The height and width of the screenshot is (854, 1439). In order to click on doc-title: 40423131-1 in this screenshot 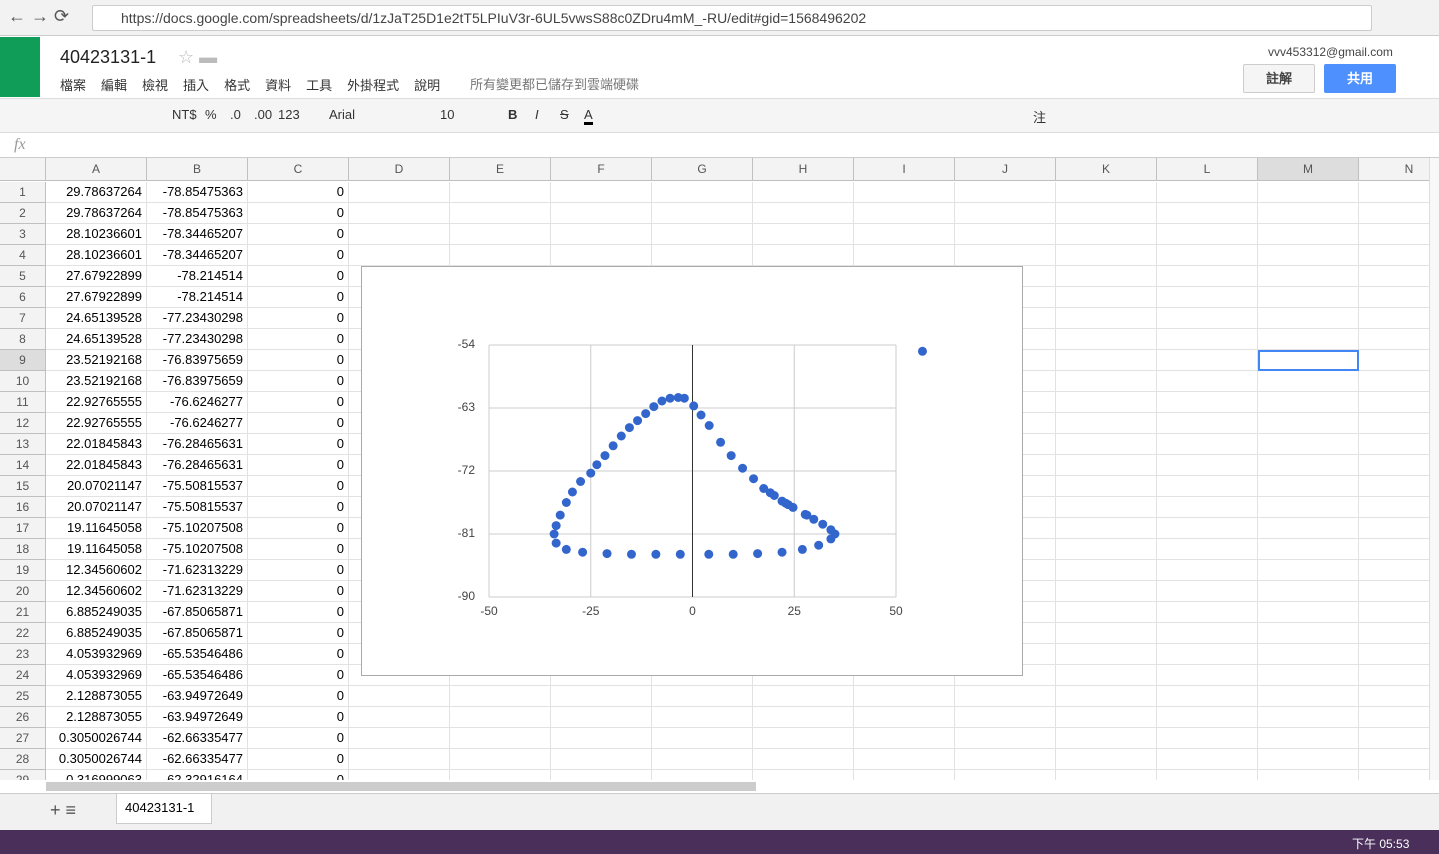, I will do `click(108, 57)`.